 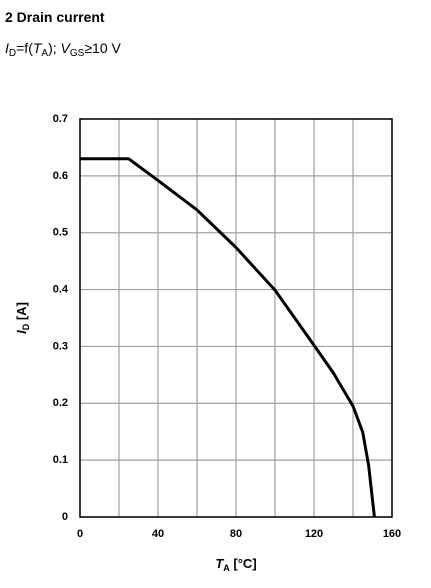 What do you see at coordinates (60, 233) in the screenshot?
I see `y-tick-label: 0.5` at bounding box center [60, 233].